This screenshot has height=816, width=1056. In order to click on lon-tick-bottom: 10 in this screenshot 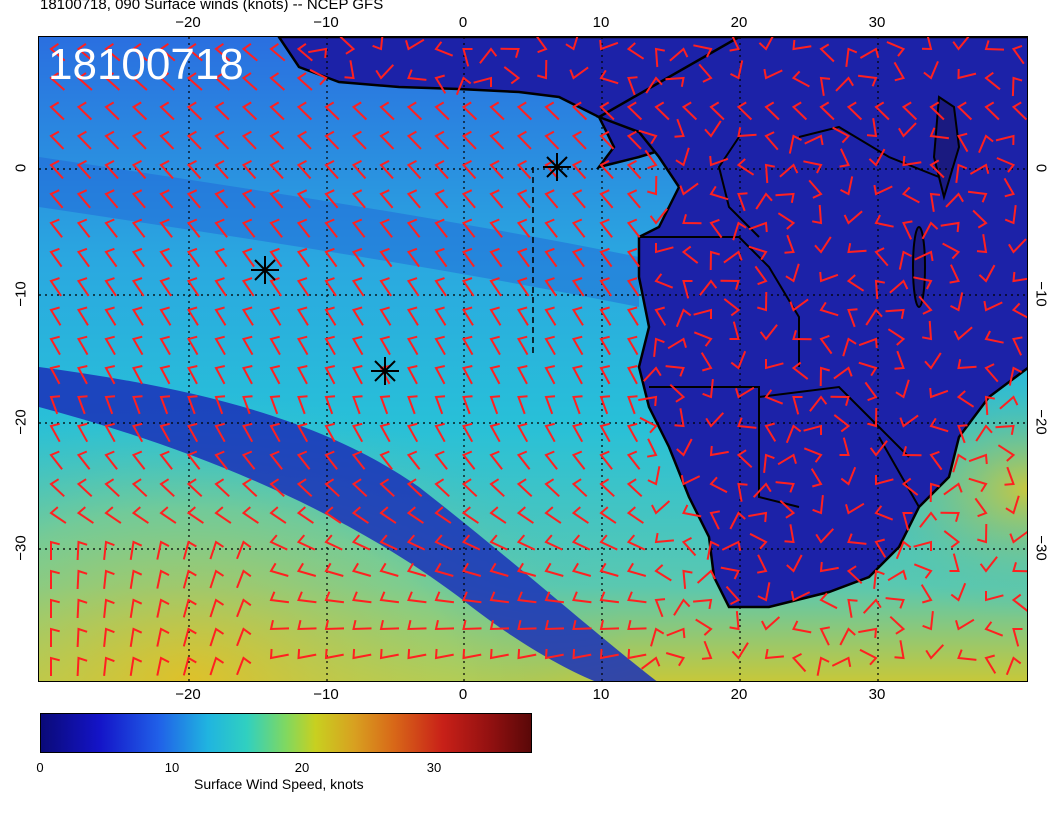, I will do `click(601, 694)`.